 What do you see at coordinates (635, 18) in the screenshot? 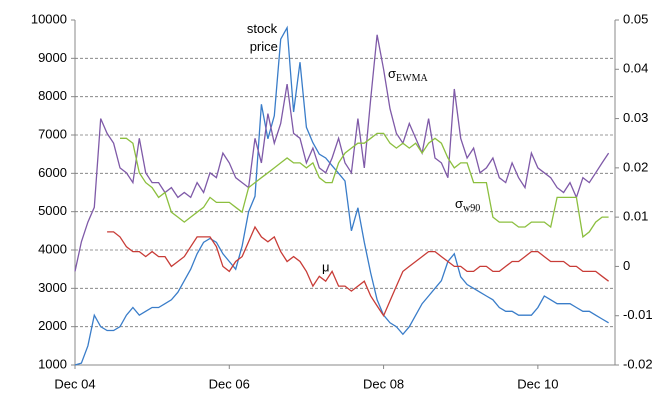
I see `y2-tick-label: 0.05` at bounding box center [635, 18].